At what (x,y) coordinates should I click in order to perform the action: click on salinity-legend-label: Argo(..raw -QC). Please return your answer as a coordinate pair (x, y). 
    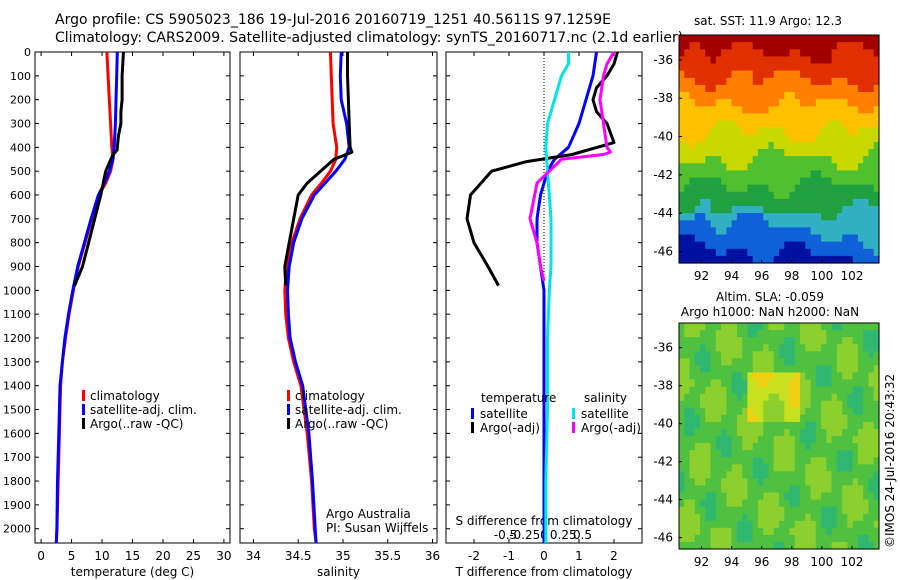
    Looking at the image, I should click on (341, 424).